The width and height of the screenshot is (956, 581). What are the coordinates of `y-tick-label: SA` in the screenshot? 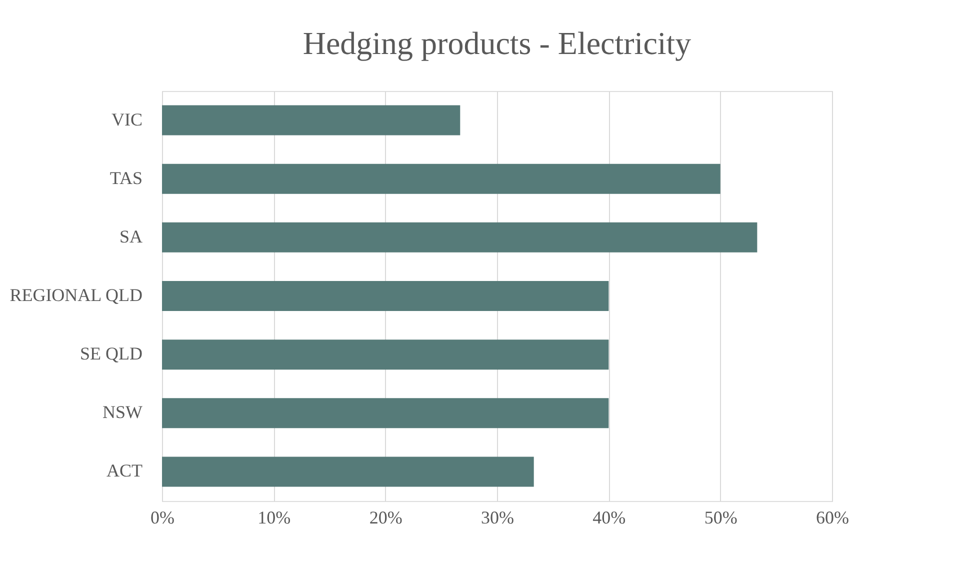 It's located at (130, 236).